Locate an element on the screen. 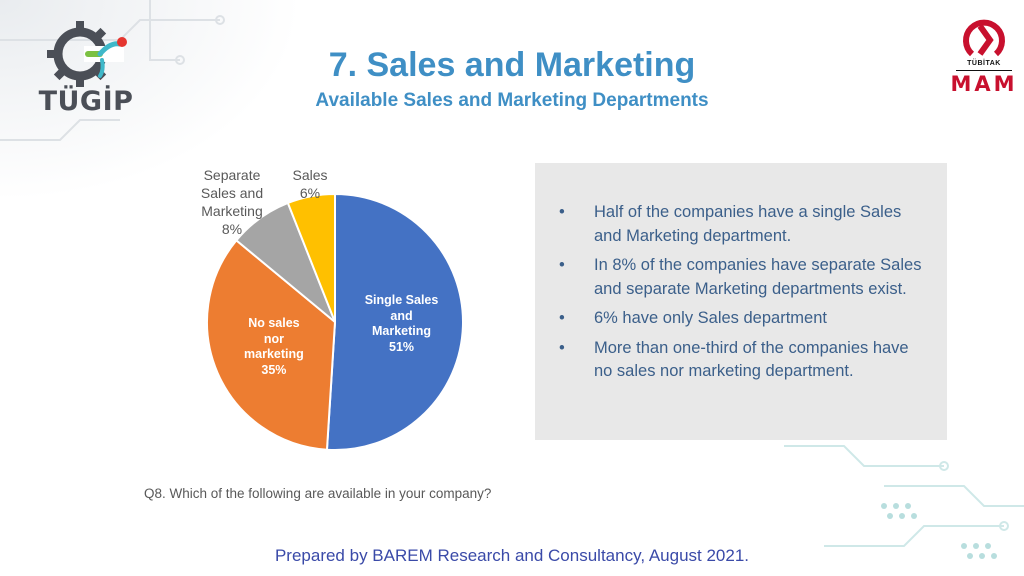 The height and width of the screenshot is (576, 1024). pie-label-line: Sales and is located at coordinates (232, 193).